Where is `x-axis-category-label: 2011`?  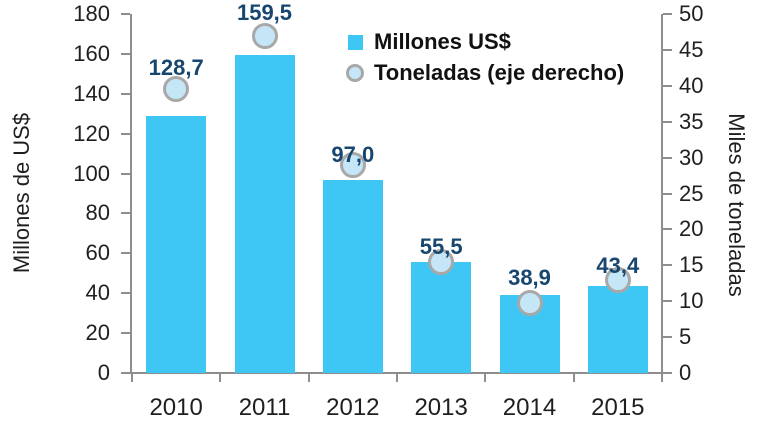 x-axis-category-label: 2011 is located at coordinates (264, 407).